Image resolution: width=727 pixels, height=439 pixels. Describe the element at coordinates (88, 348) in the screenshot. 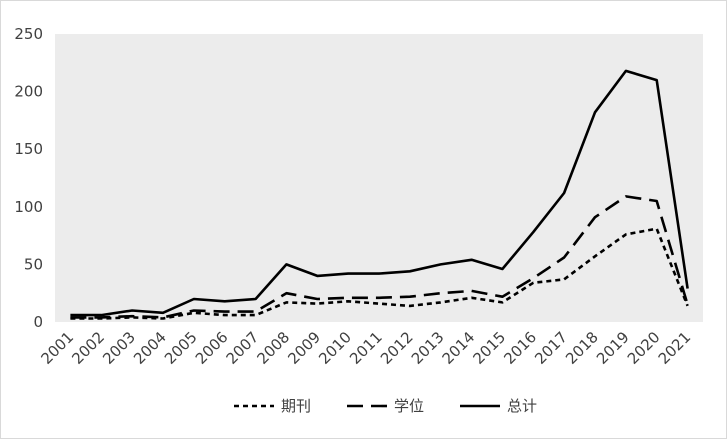

I see `x-tick-label: 2002` at that location.